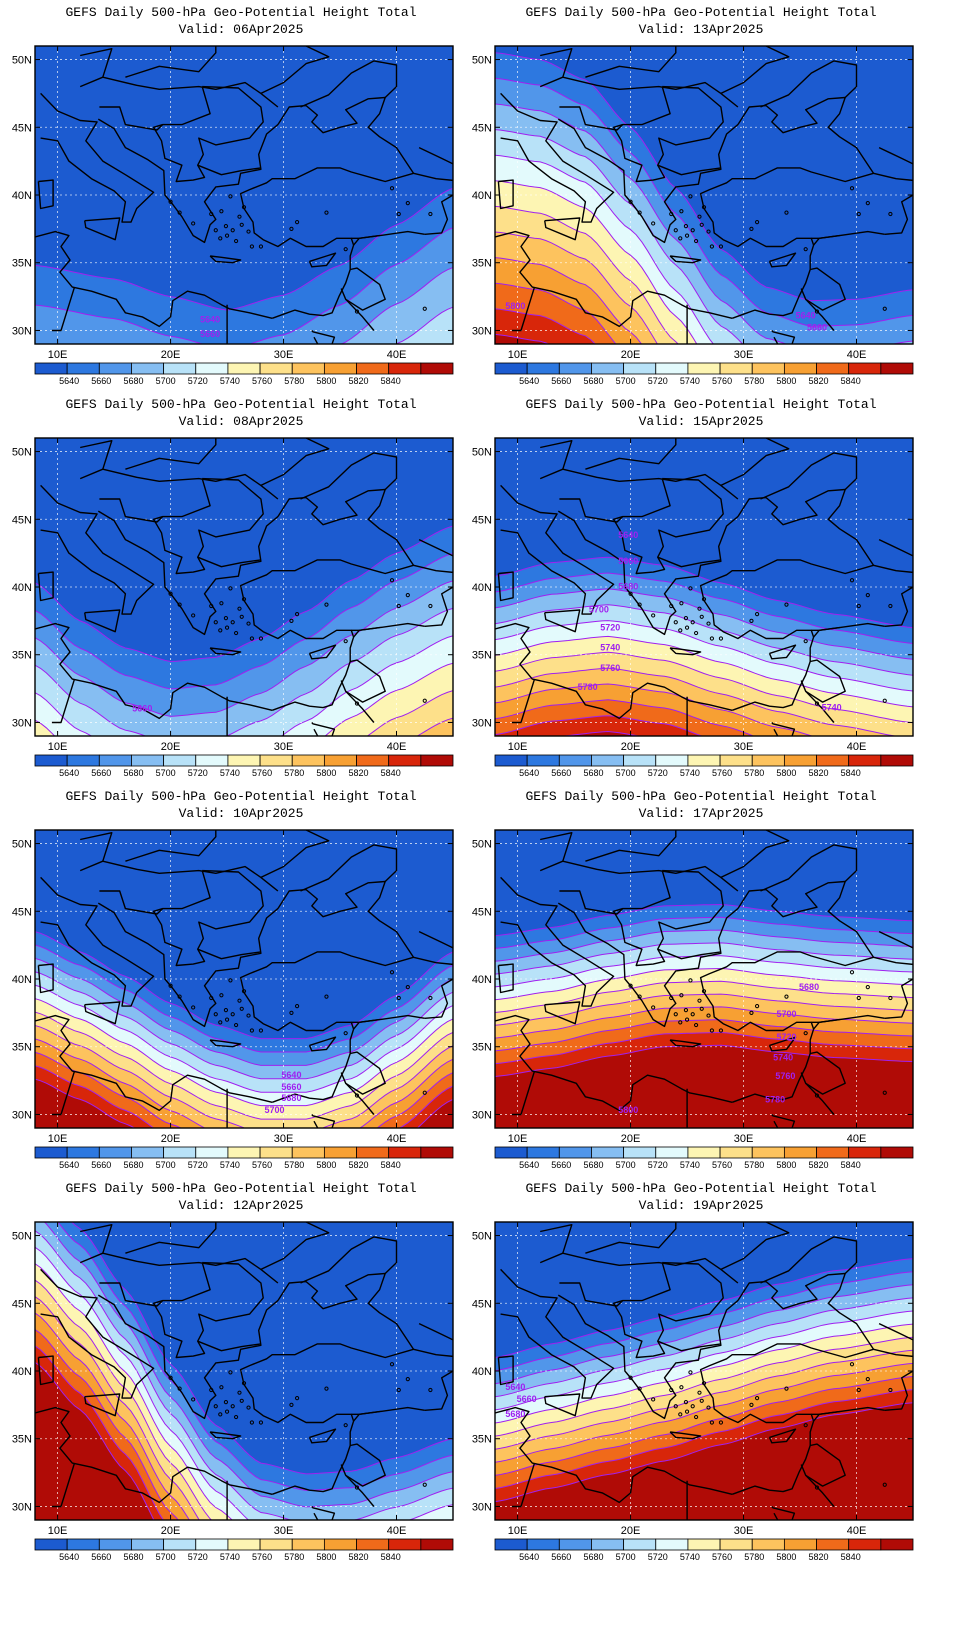 This screenshot has height=1640, width=964. I want to click on colorbar-label: 5800, so click(786, 1557).